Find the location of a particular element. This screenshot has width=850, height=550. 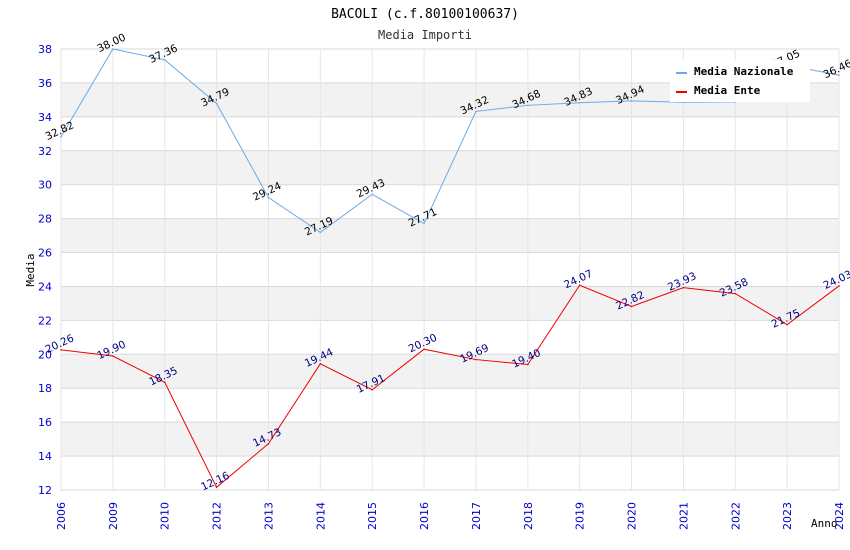

data-point-media-ente-2015 is located at coordinates (372, 389).